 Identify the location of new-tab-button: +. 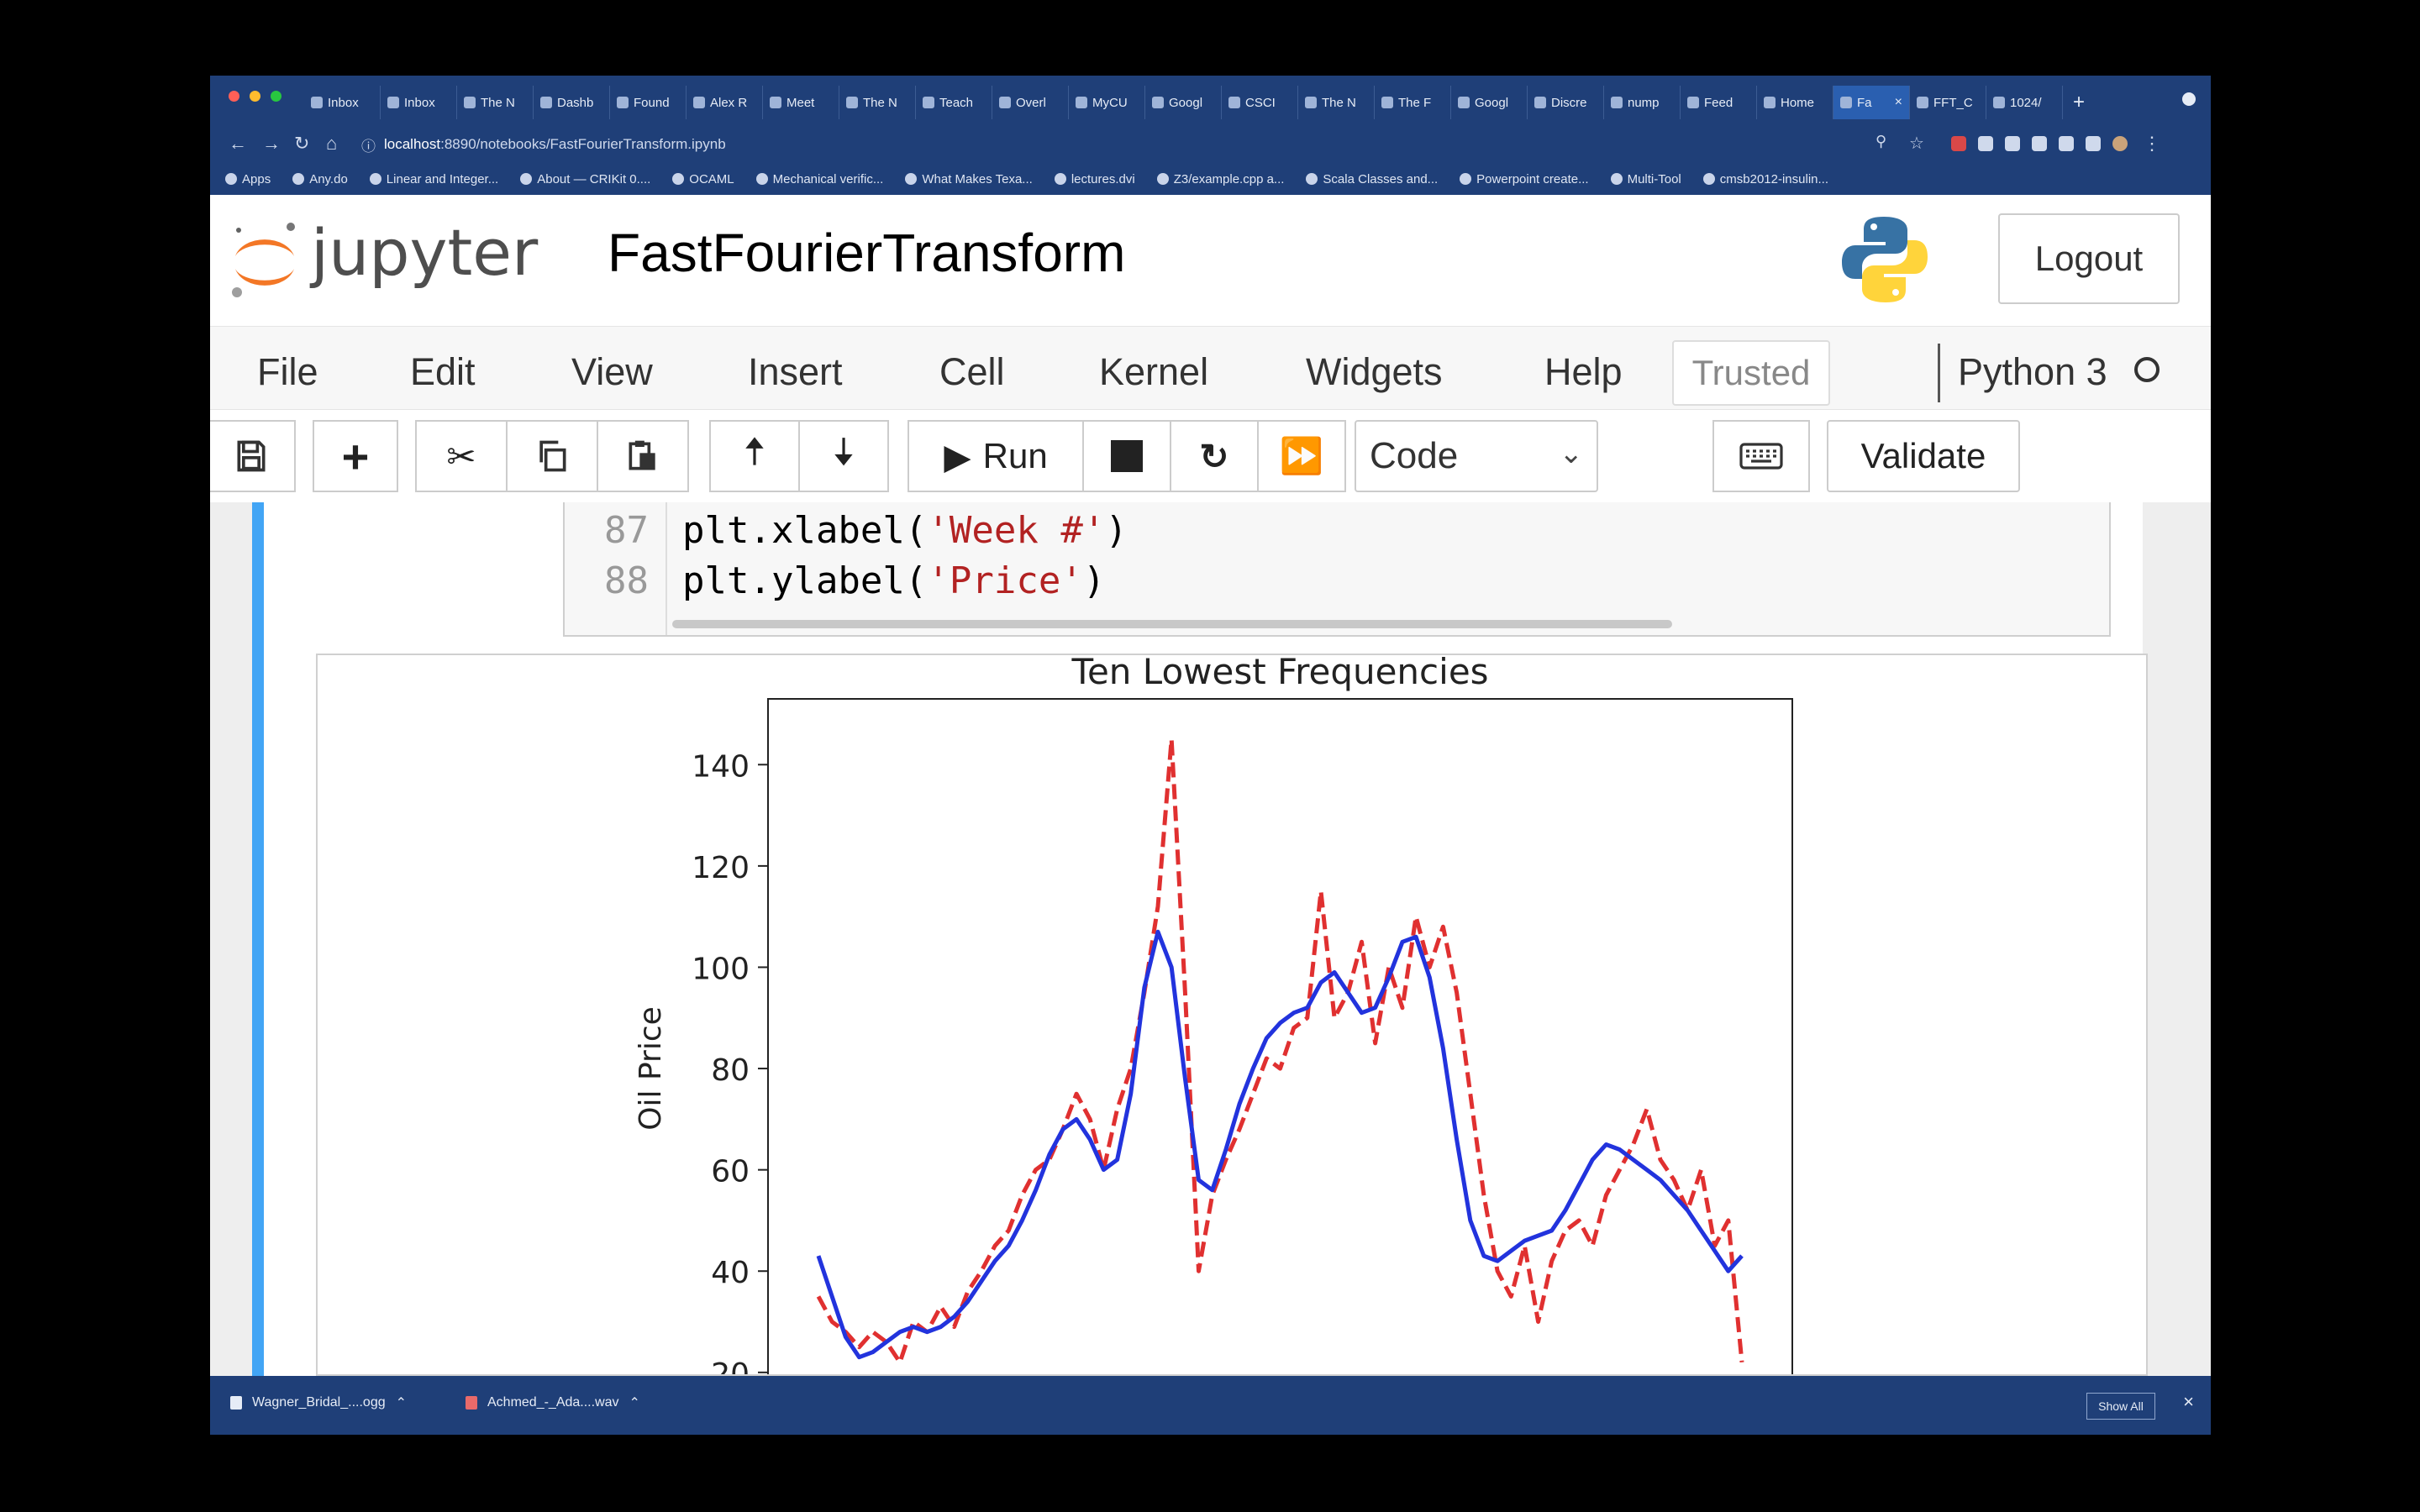
(2080, 102).